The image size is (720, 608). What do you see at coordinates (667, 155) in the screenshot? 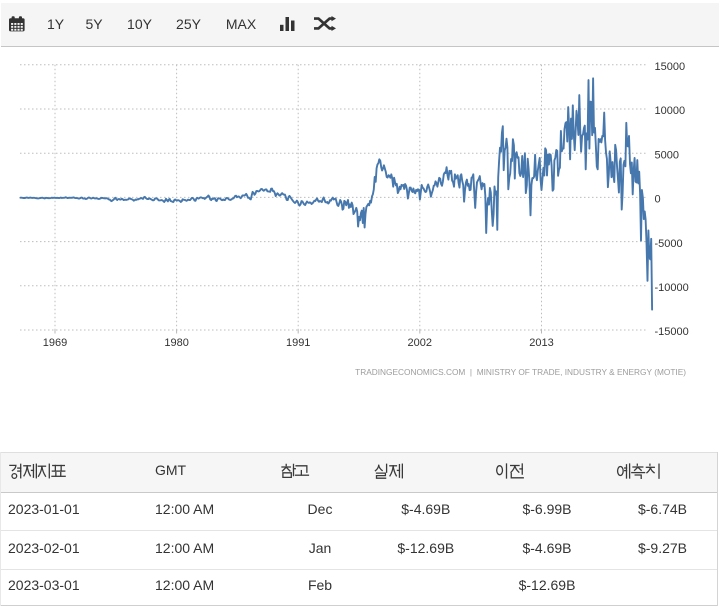
I see `svg-text: 5000` at bounding box center [667, 155].